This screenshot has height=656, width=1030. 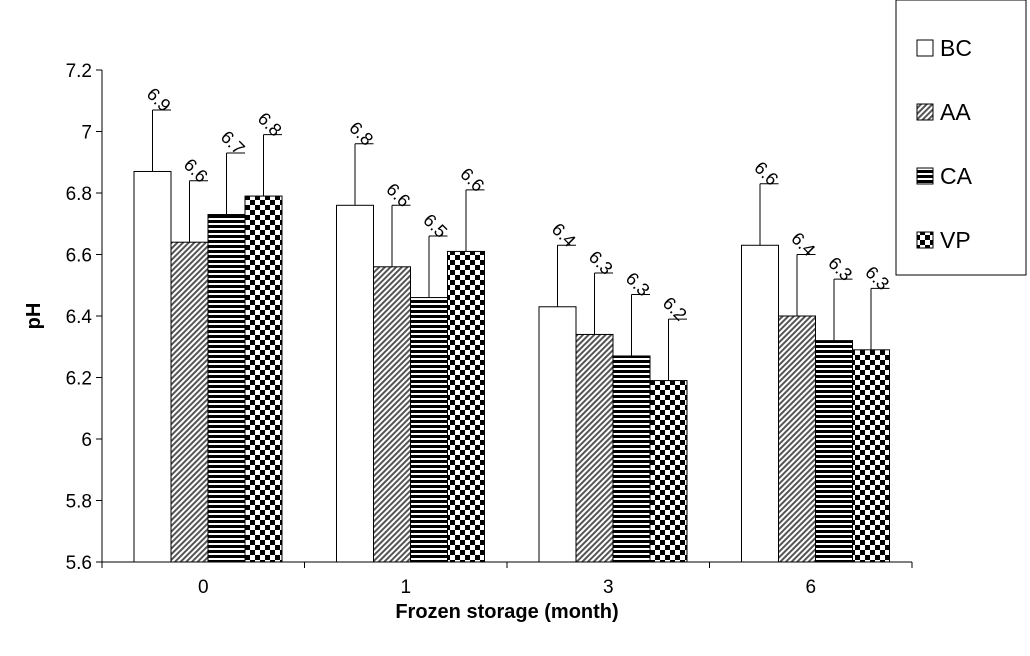 I want to click on y-tick-label: 6.2, so click(x=79, y=379).